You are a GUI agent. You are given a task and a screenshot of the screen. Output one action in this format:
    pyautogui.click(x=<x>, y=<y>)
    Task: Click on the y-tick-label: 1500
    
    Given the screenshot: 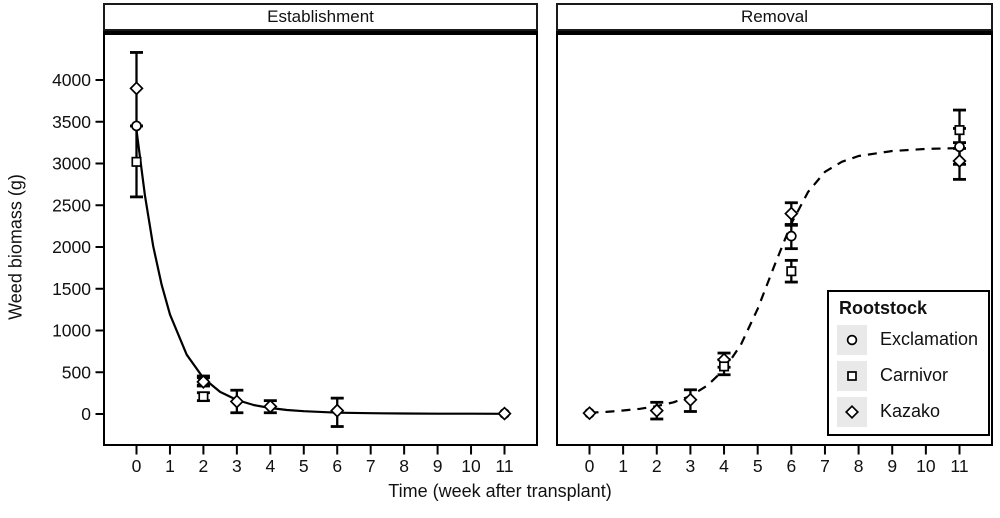 What is the action you would take?
    pyautogui.click(x=71, y=289)
    